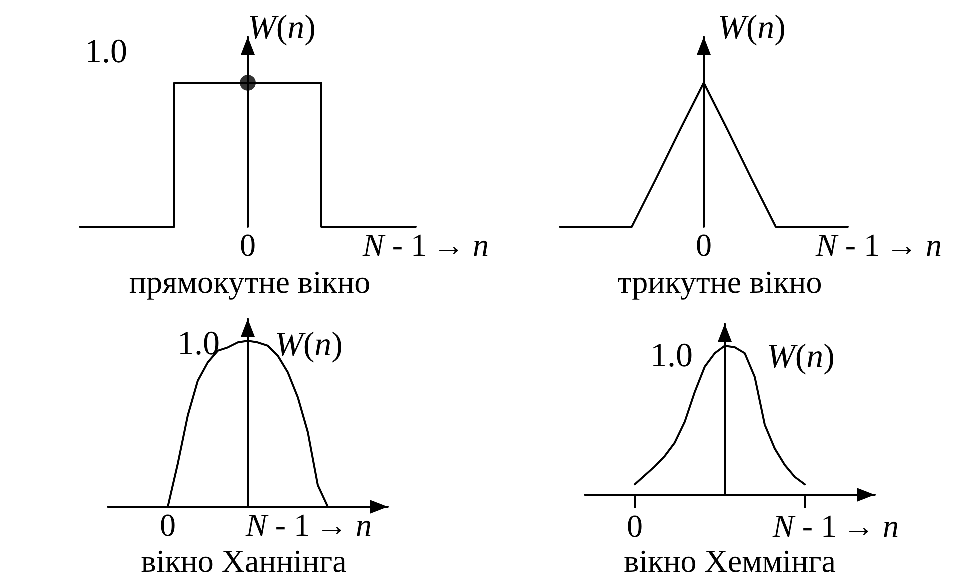  Describe the element at coordinates (250, 282) in the screenshot. I see `text: прямокутне вікно` at that location.